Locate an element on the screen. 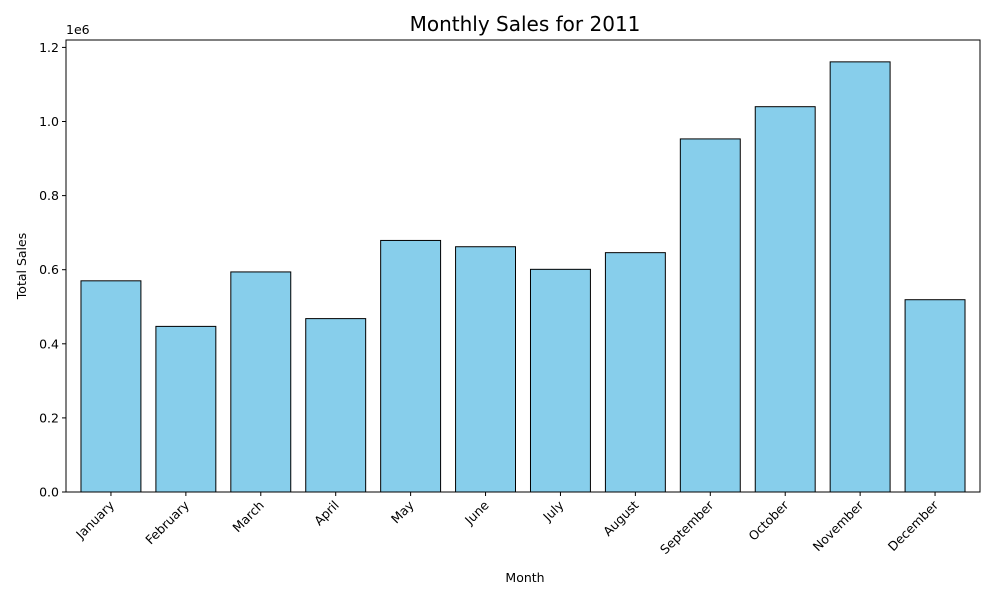 The height and width of the screenshot is (600, 1000). y-axis-offset-label: 1e6 is located at coordinates (78, 29).